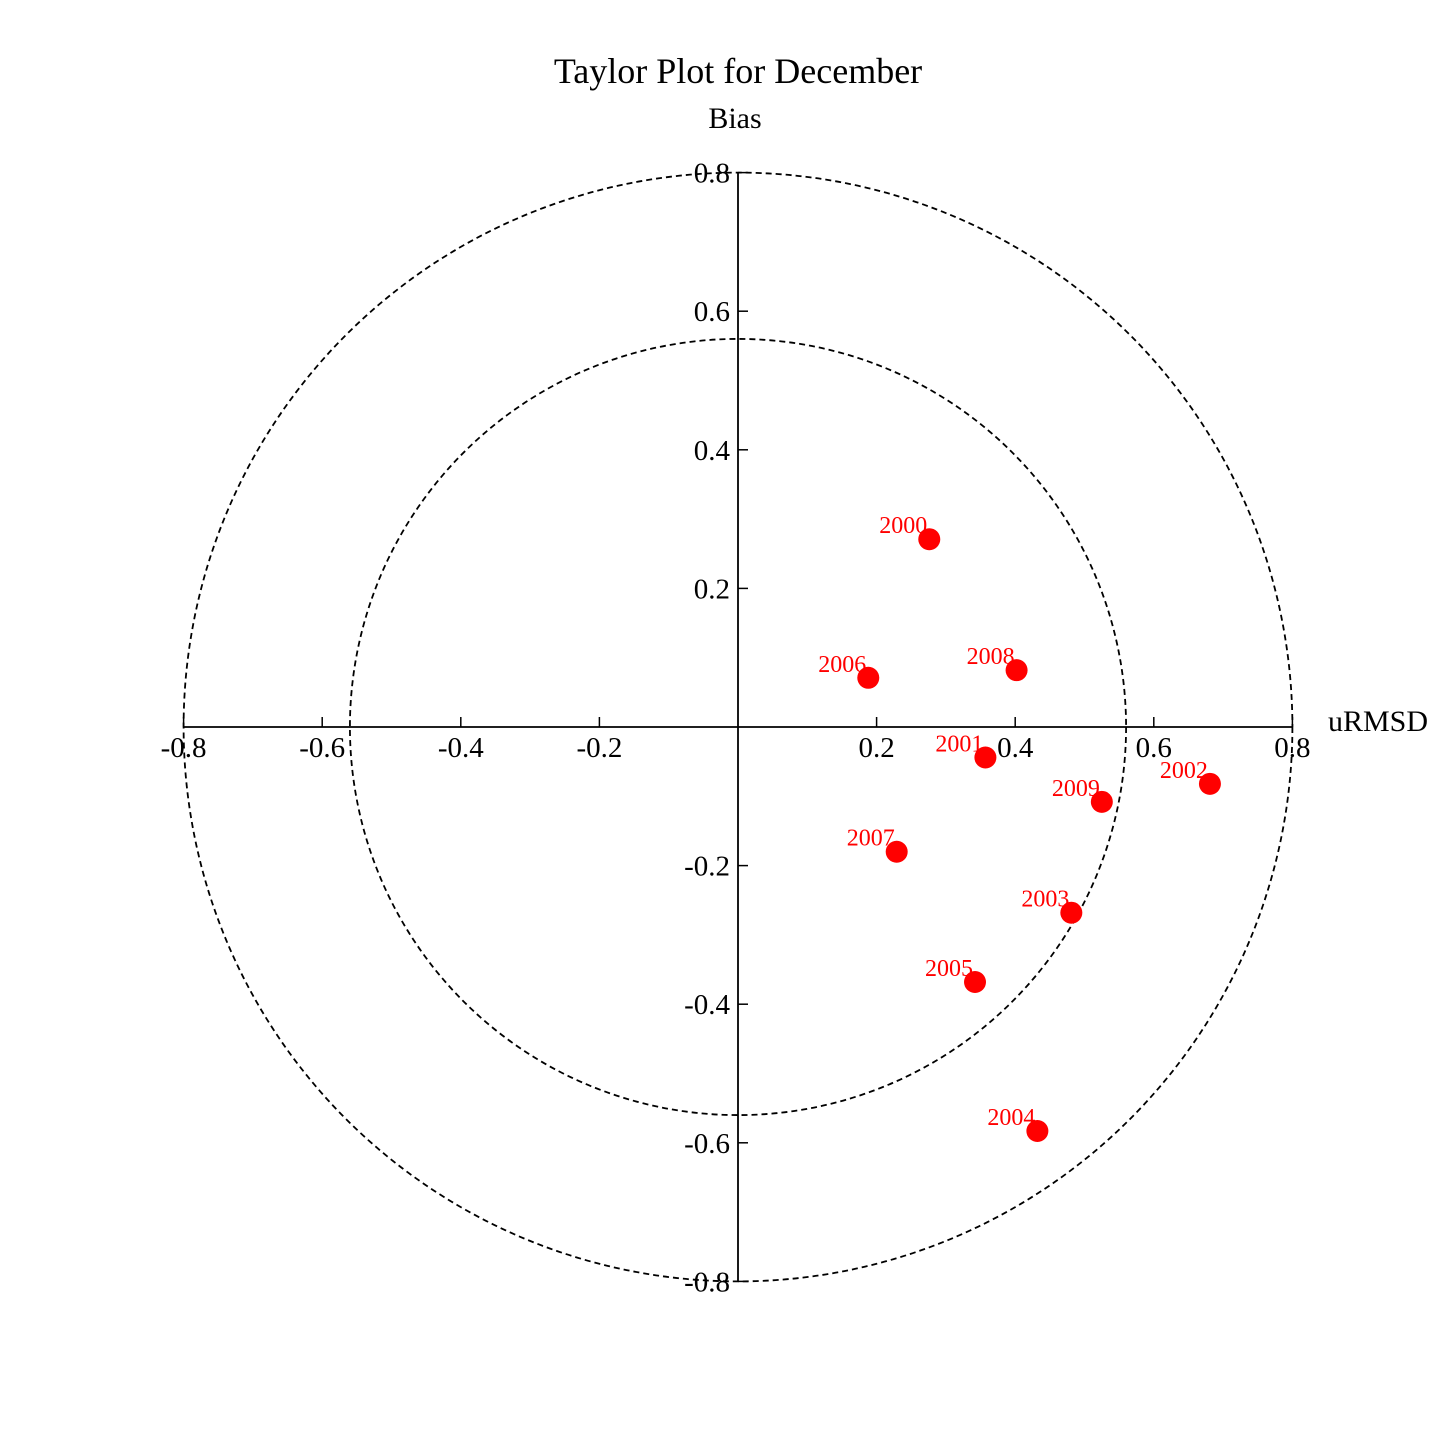  What do you see at coordinates (734, 118) in the screenshot?
I see `y-axis-label: Bias` at bounding box center [734, 118].